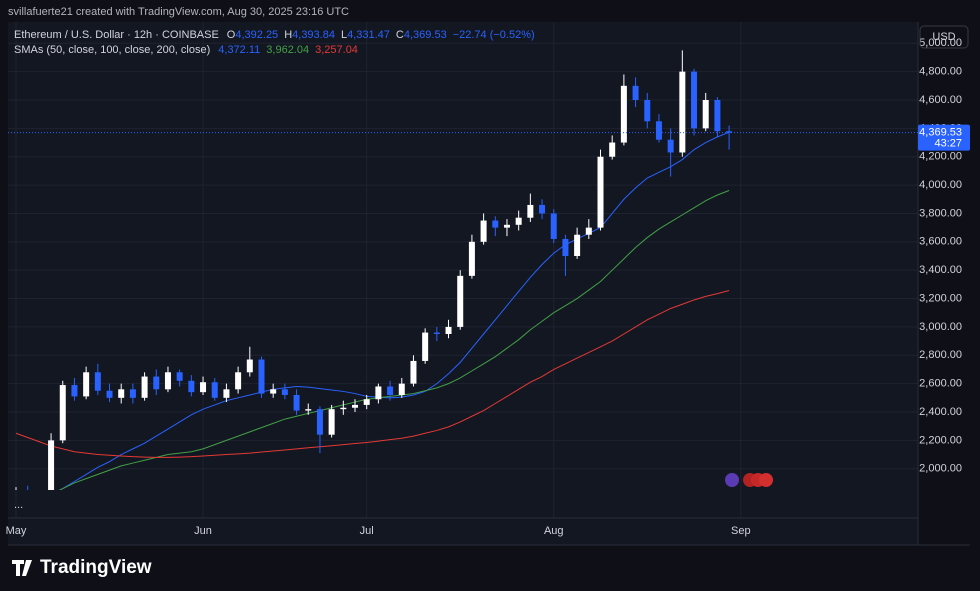  I want to click on y-tick-label: 2,000.00, so click(940, 469).